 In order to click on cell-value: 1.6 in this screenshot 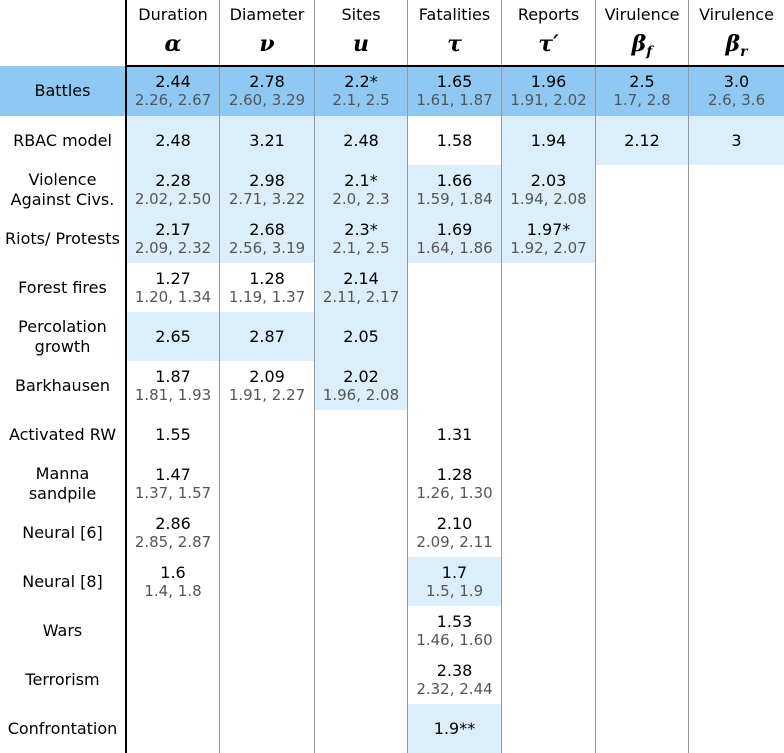, I will do `click(173, 572)`.